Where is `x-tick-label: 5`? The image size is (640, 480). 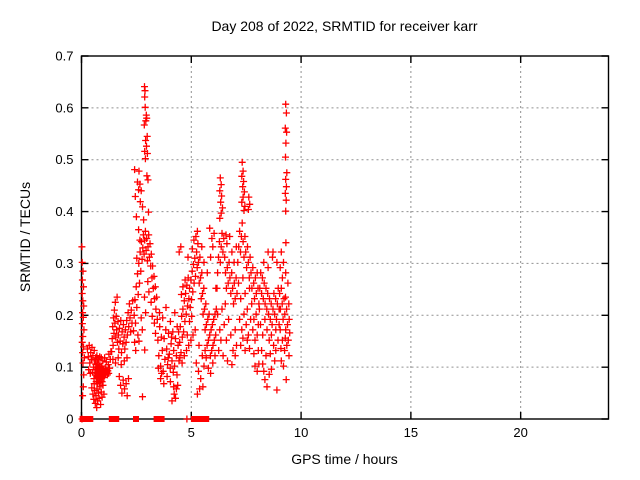 x-tick-label: 5 is located at coordinates (191, 432).